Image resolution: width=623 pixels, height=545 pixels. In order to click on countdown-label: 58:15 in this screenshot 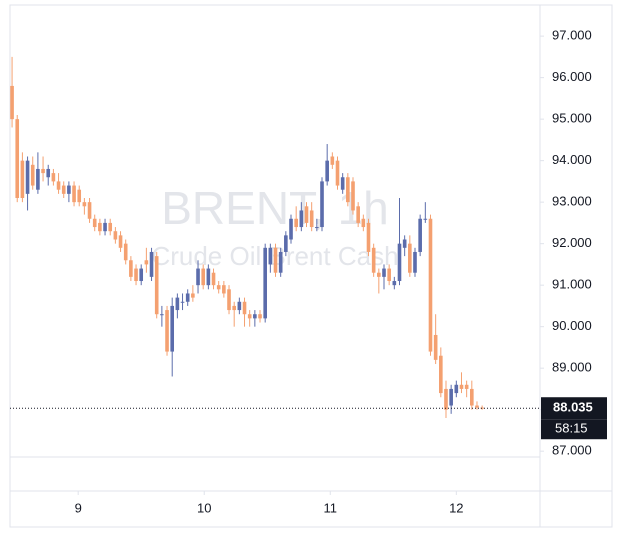, I will do `click(571, 428)`.